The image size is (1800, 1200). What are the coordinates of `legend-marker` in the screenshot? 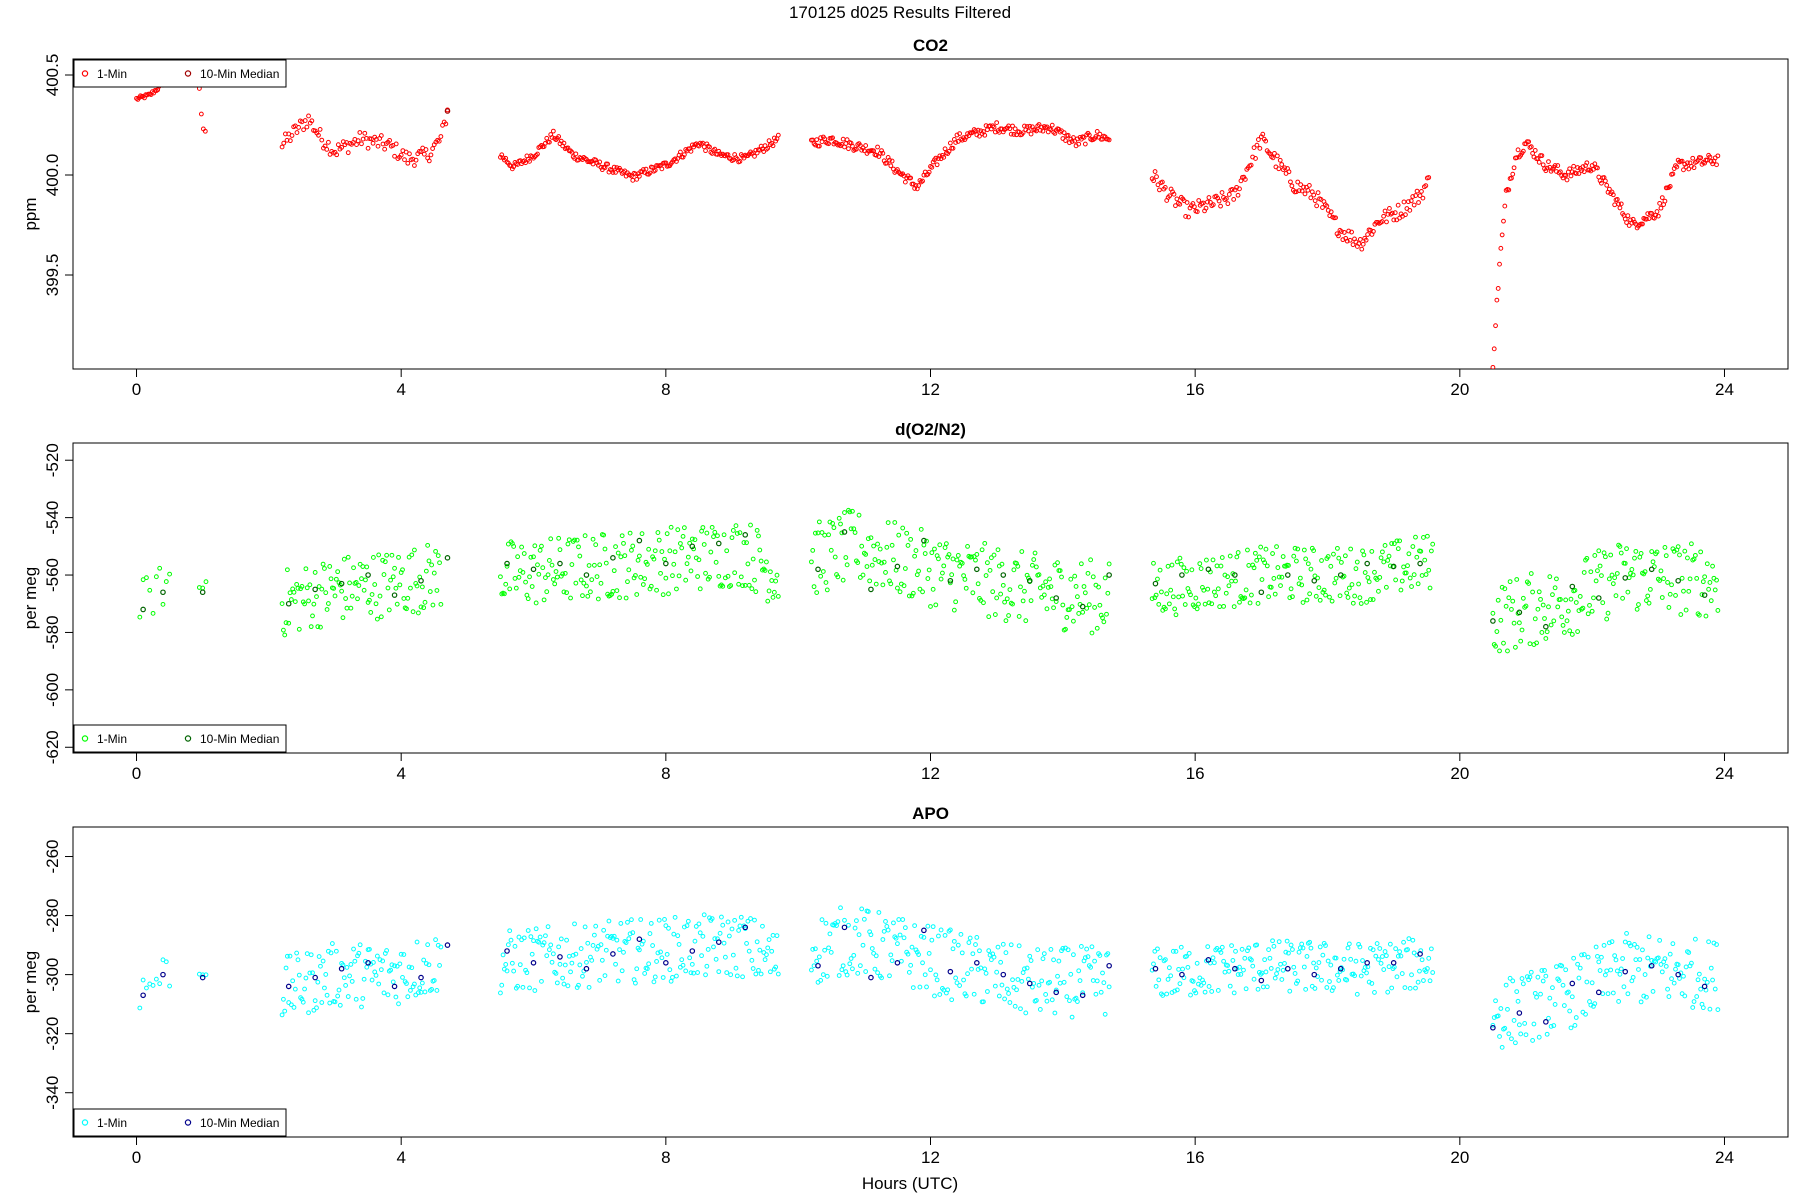 It's located at (188, 73).